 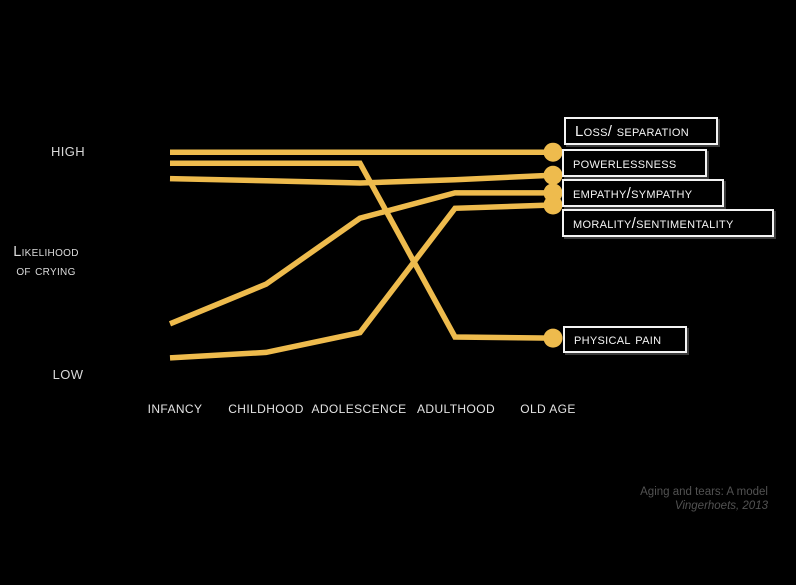 I want to click on series-line-morality-sentimentality, so click(x=361, y=281).